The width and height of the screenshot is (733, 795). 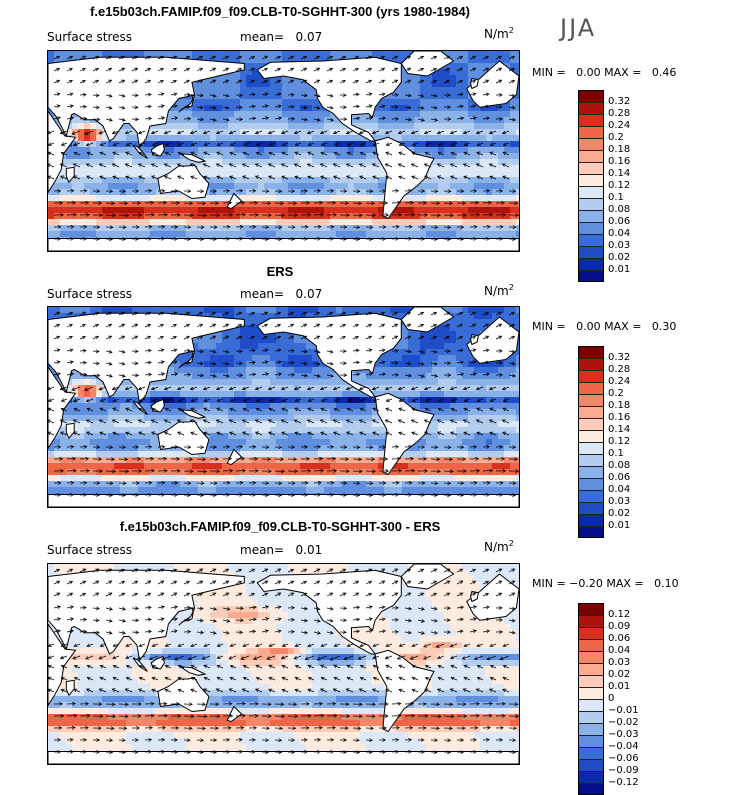 I want to click on season-label: JJA, so click(x=578, y=28).